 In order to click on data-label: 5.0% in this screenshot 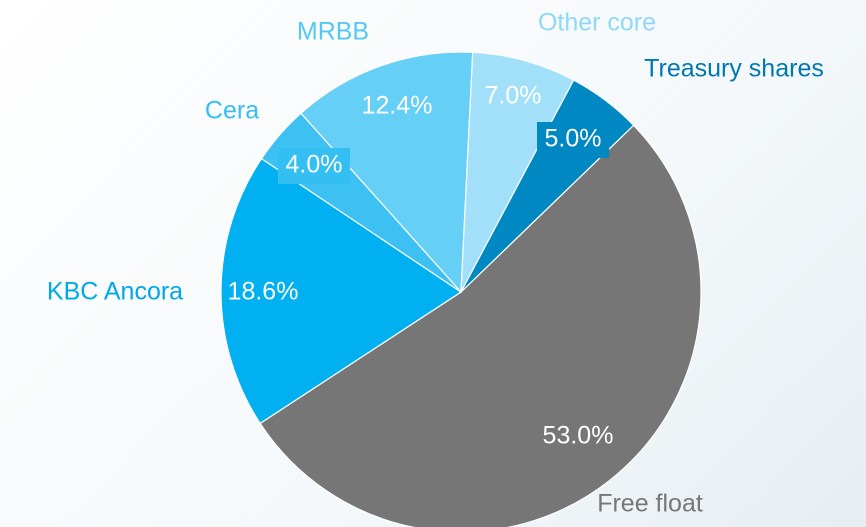, I will do `click(573, 139)`.